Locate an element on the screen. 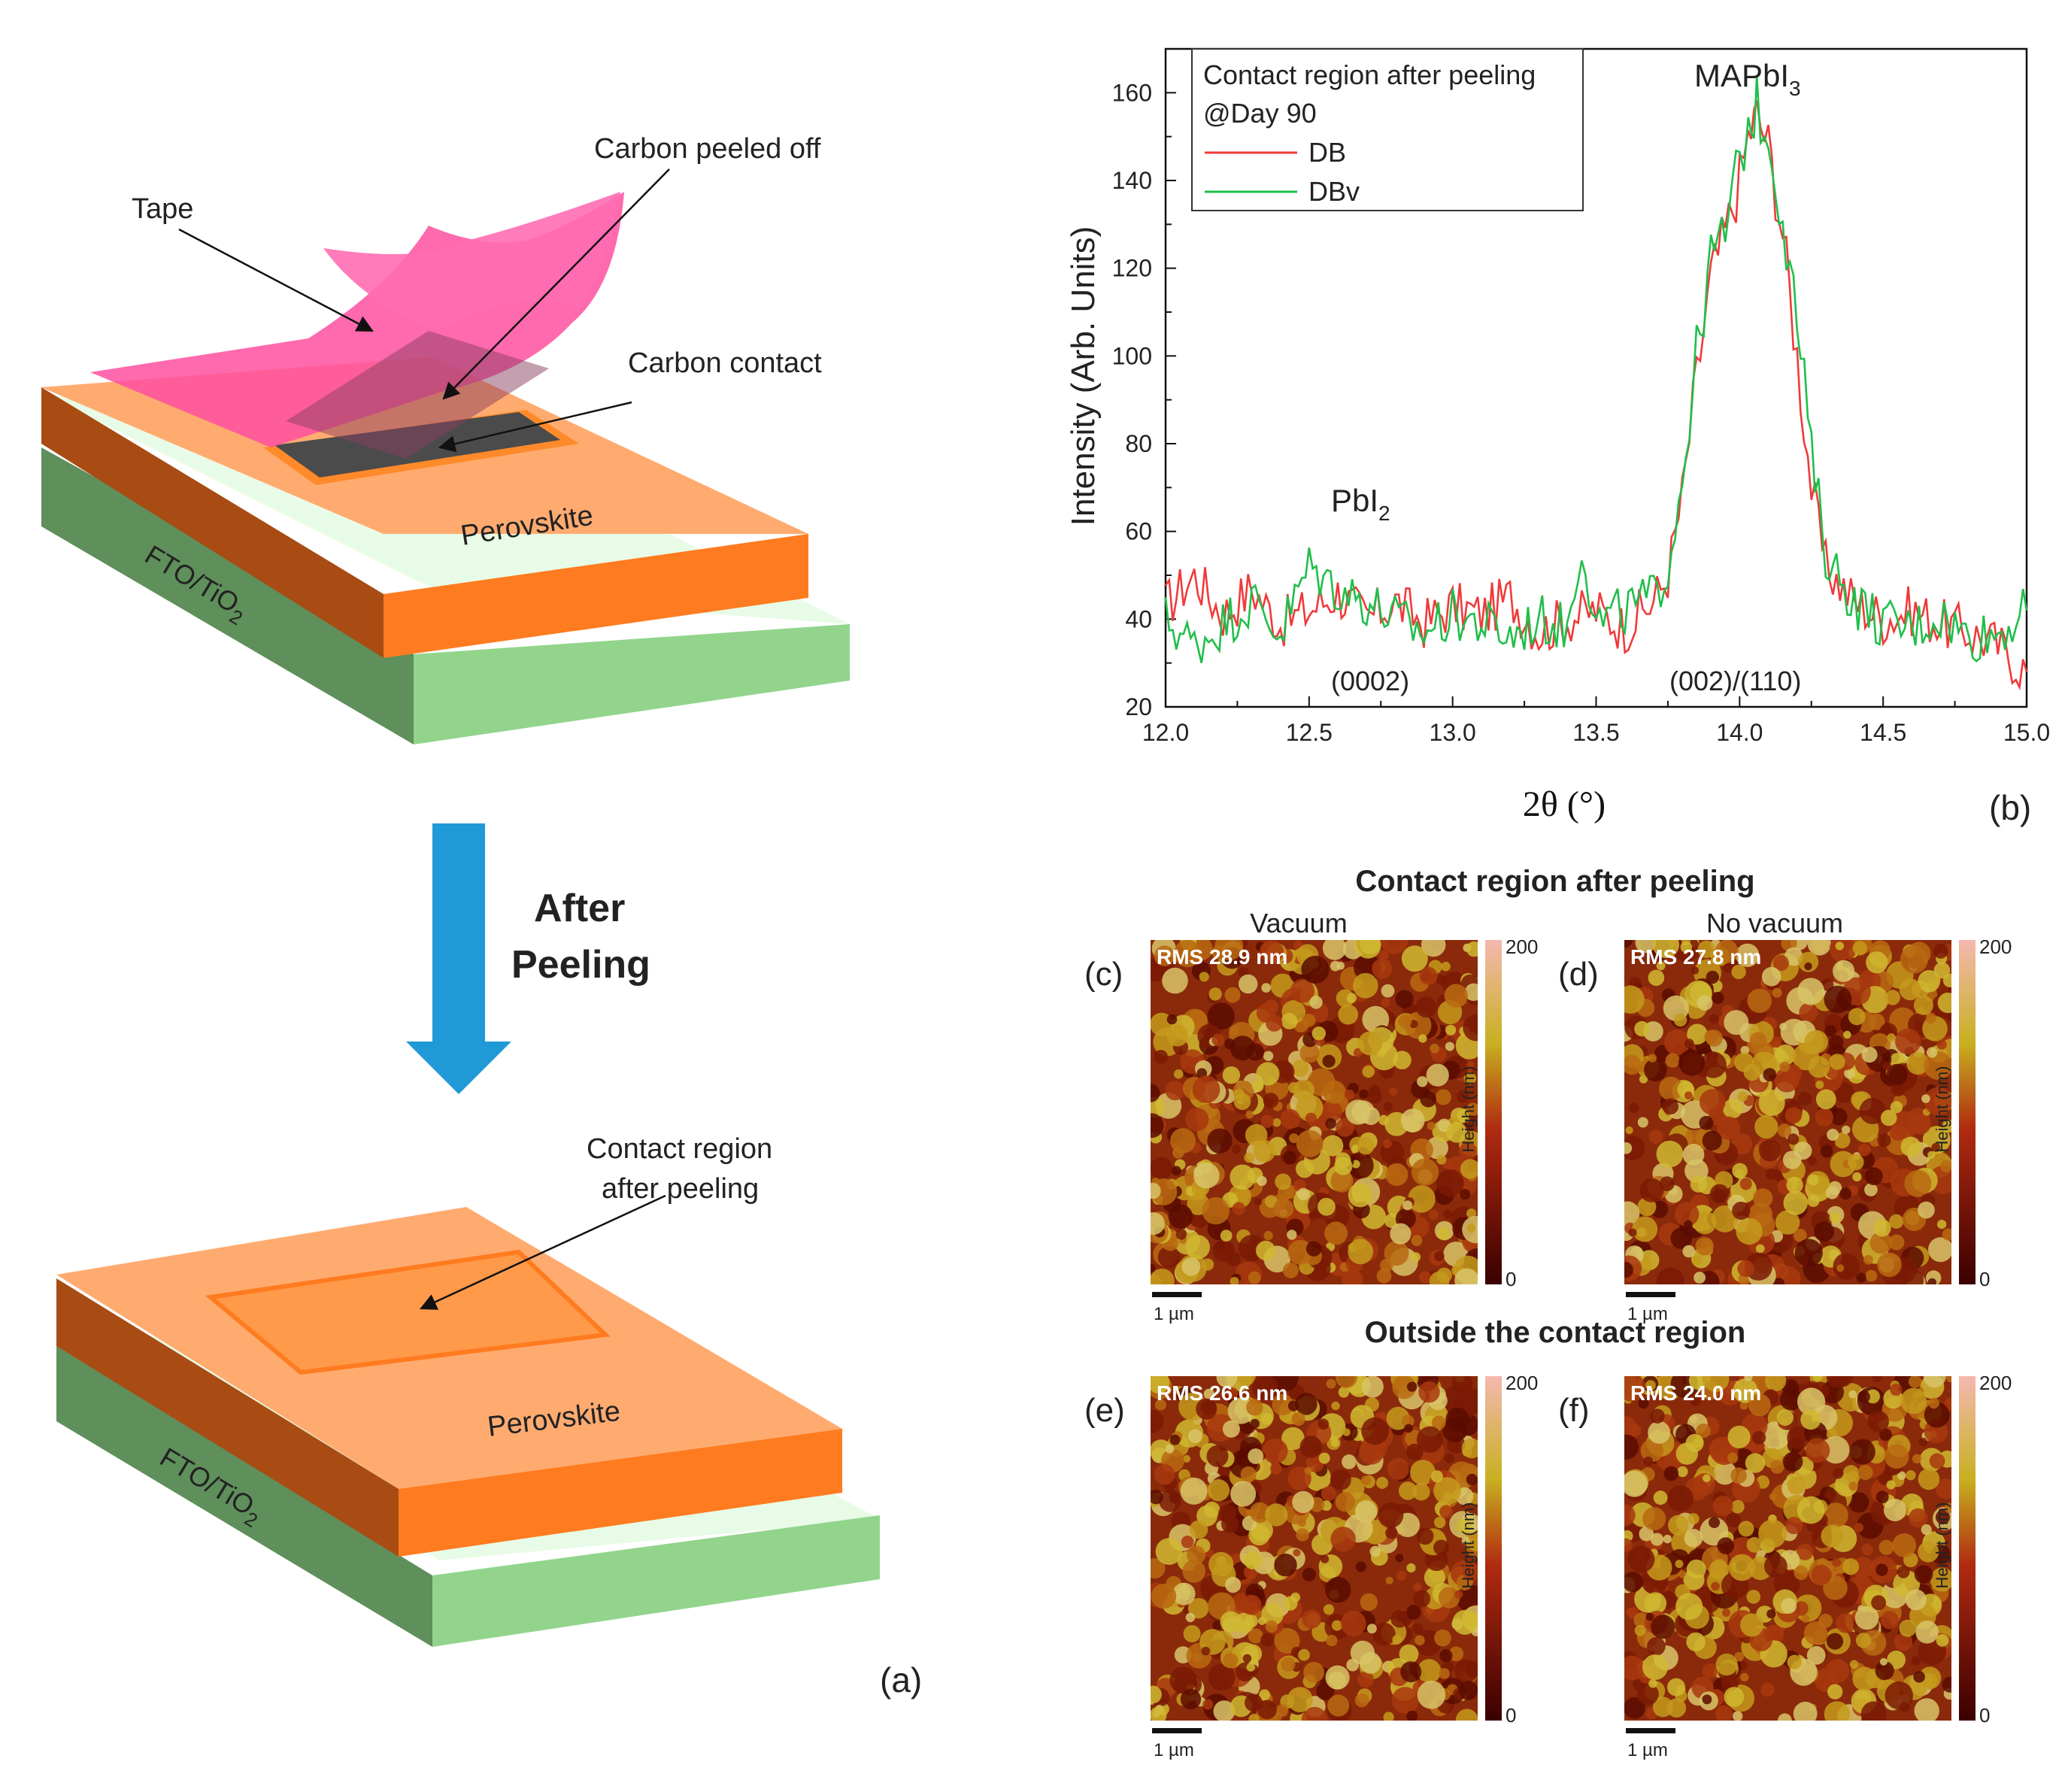  afm-rms-value: RMS 24.0 nm is located at coordinates (1695, 1393).